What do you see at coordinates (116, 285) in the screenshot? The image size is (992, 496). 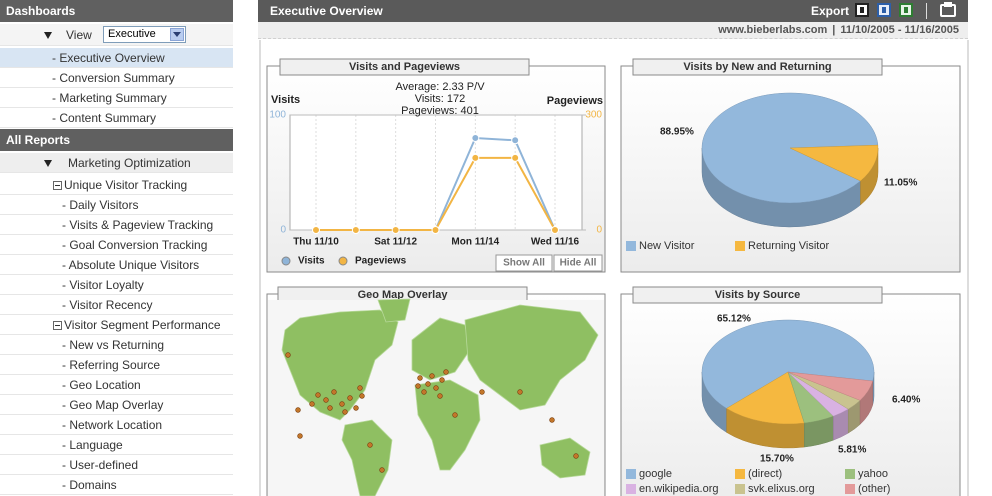 I see `report-link: - Visitor Loyalty` at bounding box center [116, 285].